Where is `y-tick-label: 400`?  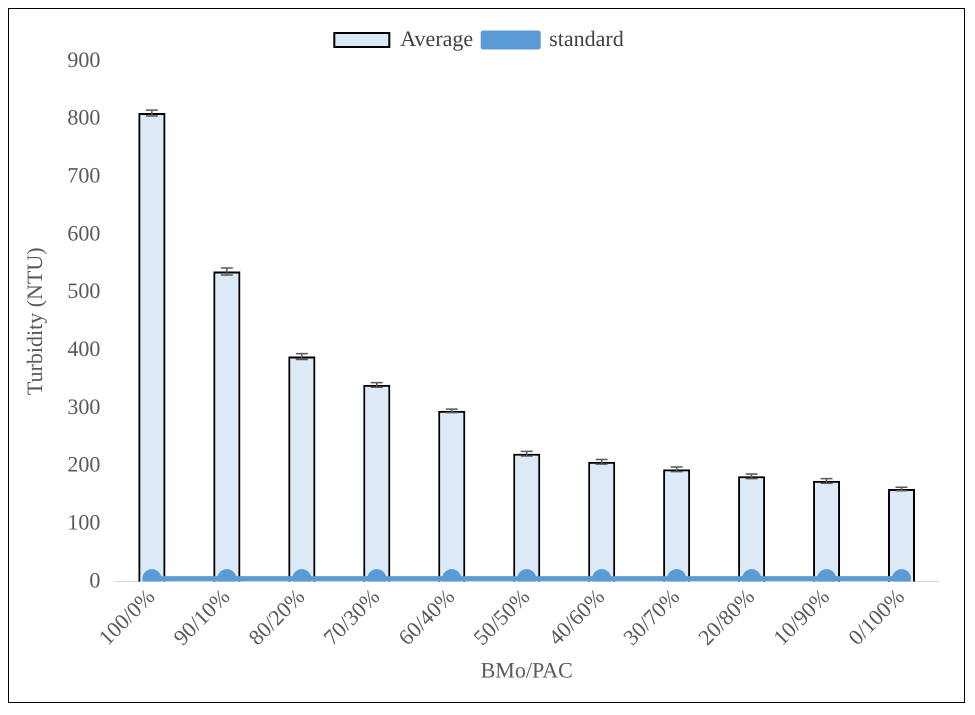 y-tick-label: 400 is located at coordinates (83, 348).